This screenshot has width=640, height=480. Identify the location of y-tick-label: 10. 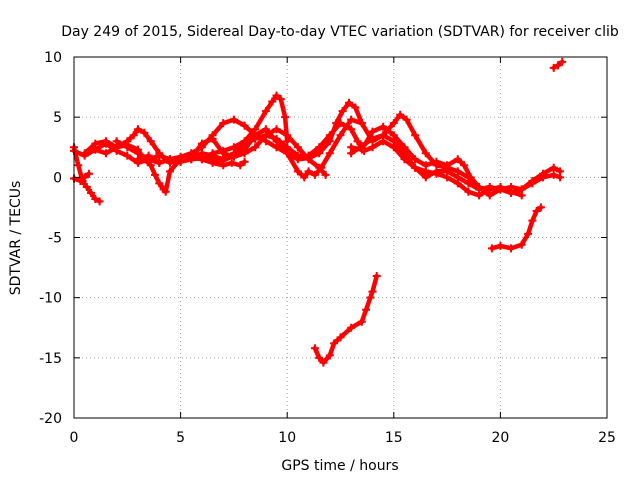
(53, 58).